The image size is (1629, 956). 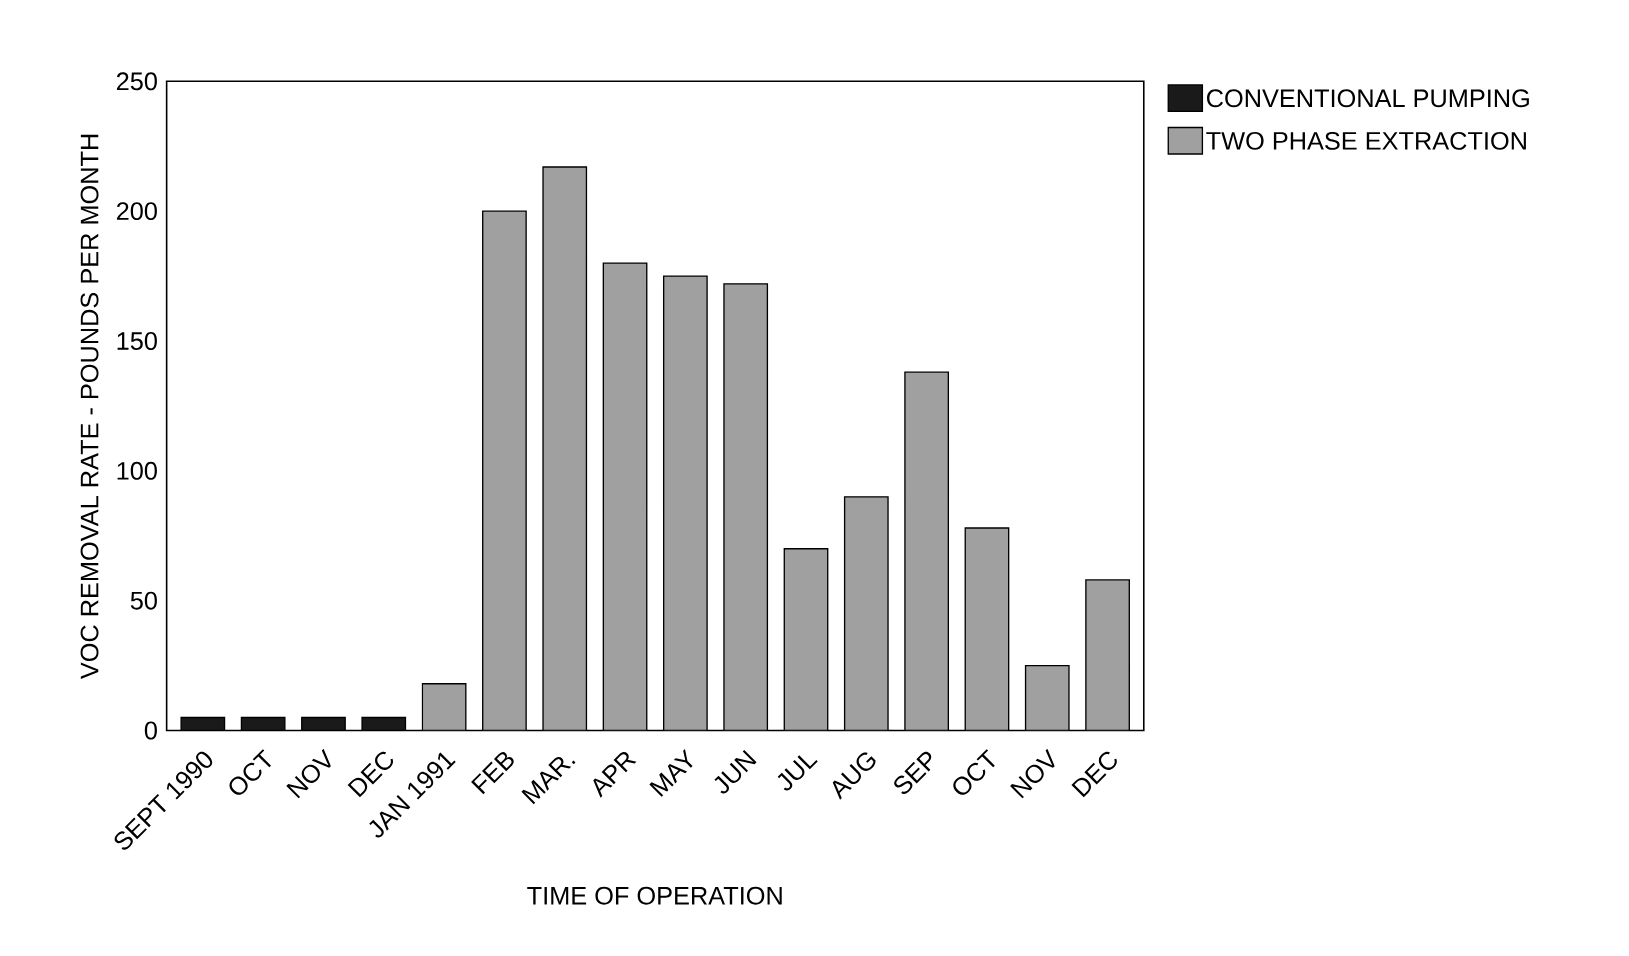 What do you see at coordinates (1368, 98) in the screenshot?
I see `legend-label: CONVENTIONAL PUMPING` at bounding box center [1368, 98].